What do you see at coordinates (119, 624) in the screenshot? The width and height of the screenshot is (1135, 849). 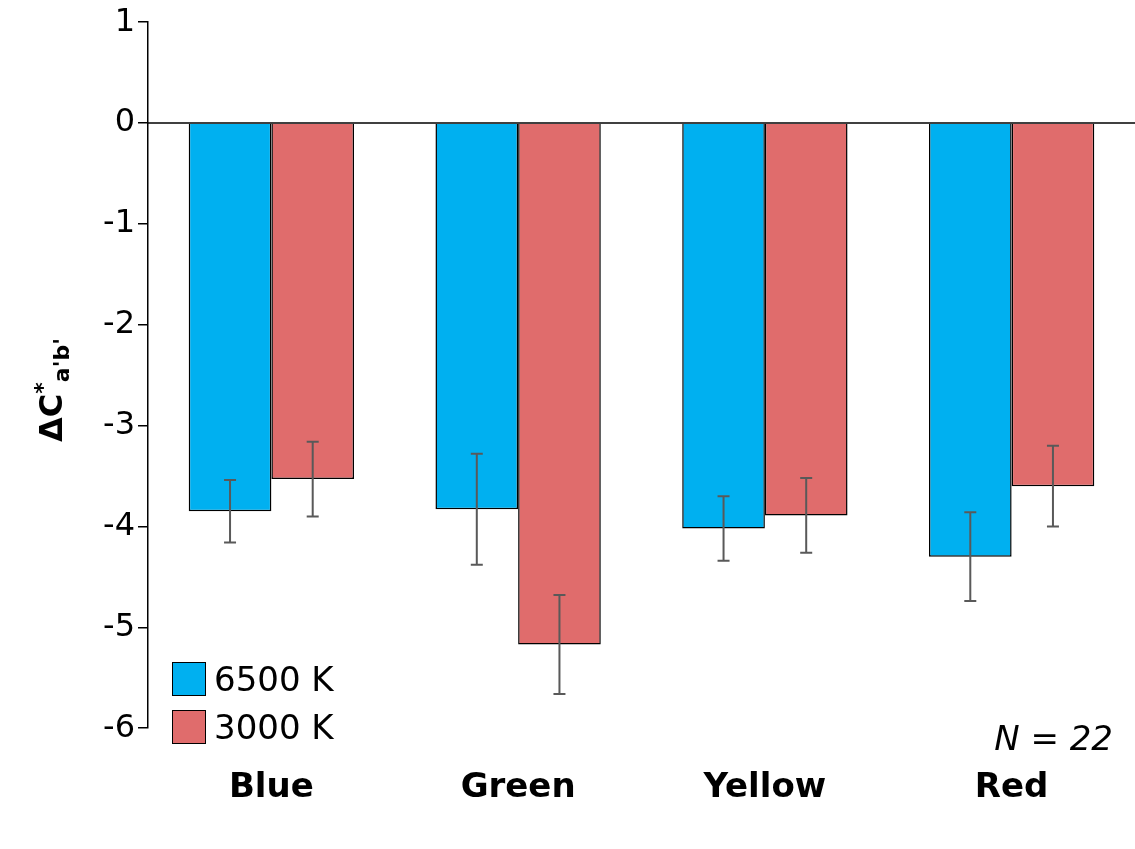 I see `y-tick-label: -5` at bounding box center [119, 624].